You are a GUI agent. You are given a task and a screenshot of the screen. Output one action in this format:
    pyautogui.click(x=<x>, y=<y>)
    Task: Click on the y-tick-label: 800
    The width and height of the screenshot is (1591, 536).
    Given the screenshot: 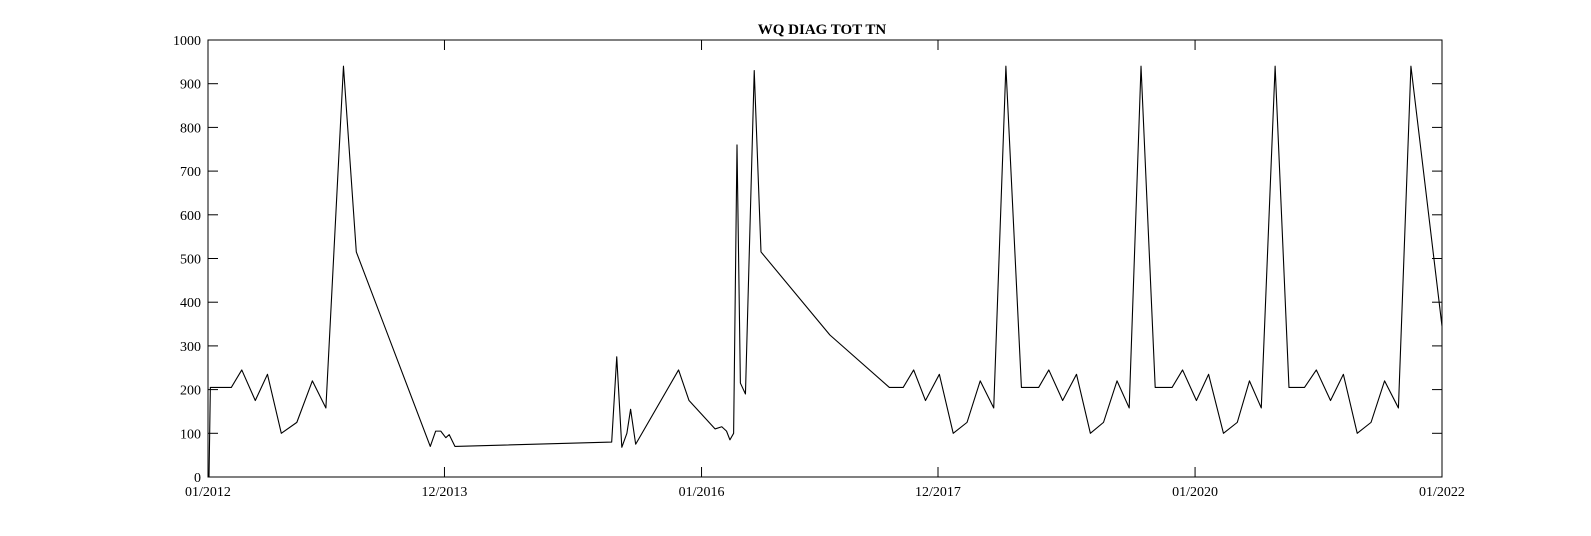 What is the action you would take?
    pyautogui.click(x=190, y=128)
    